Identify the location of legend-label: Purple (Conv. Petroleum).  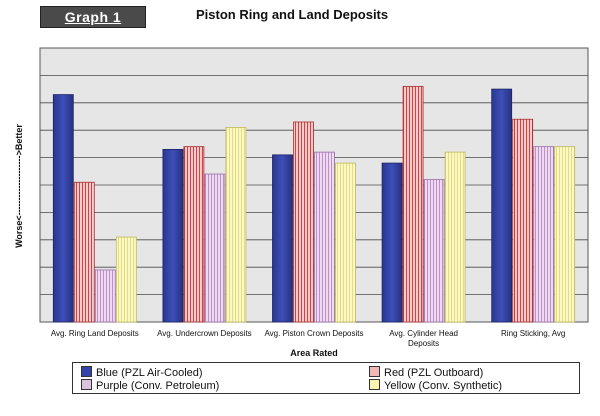
(158, 386).